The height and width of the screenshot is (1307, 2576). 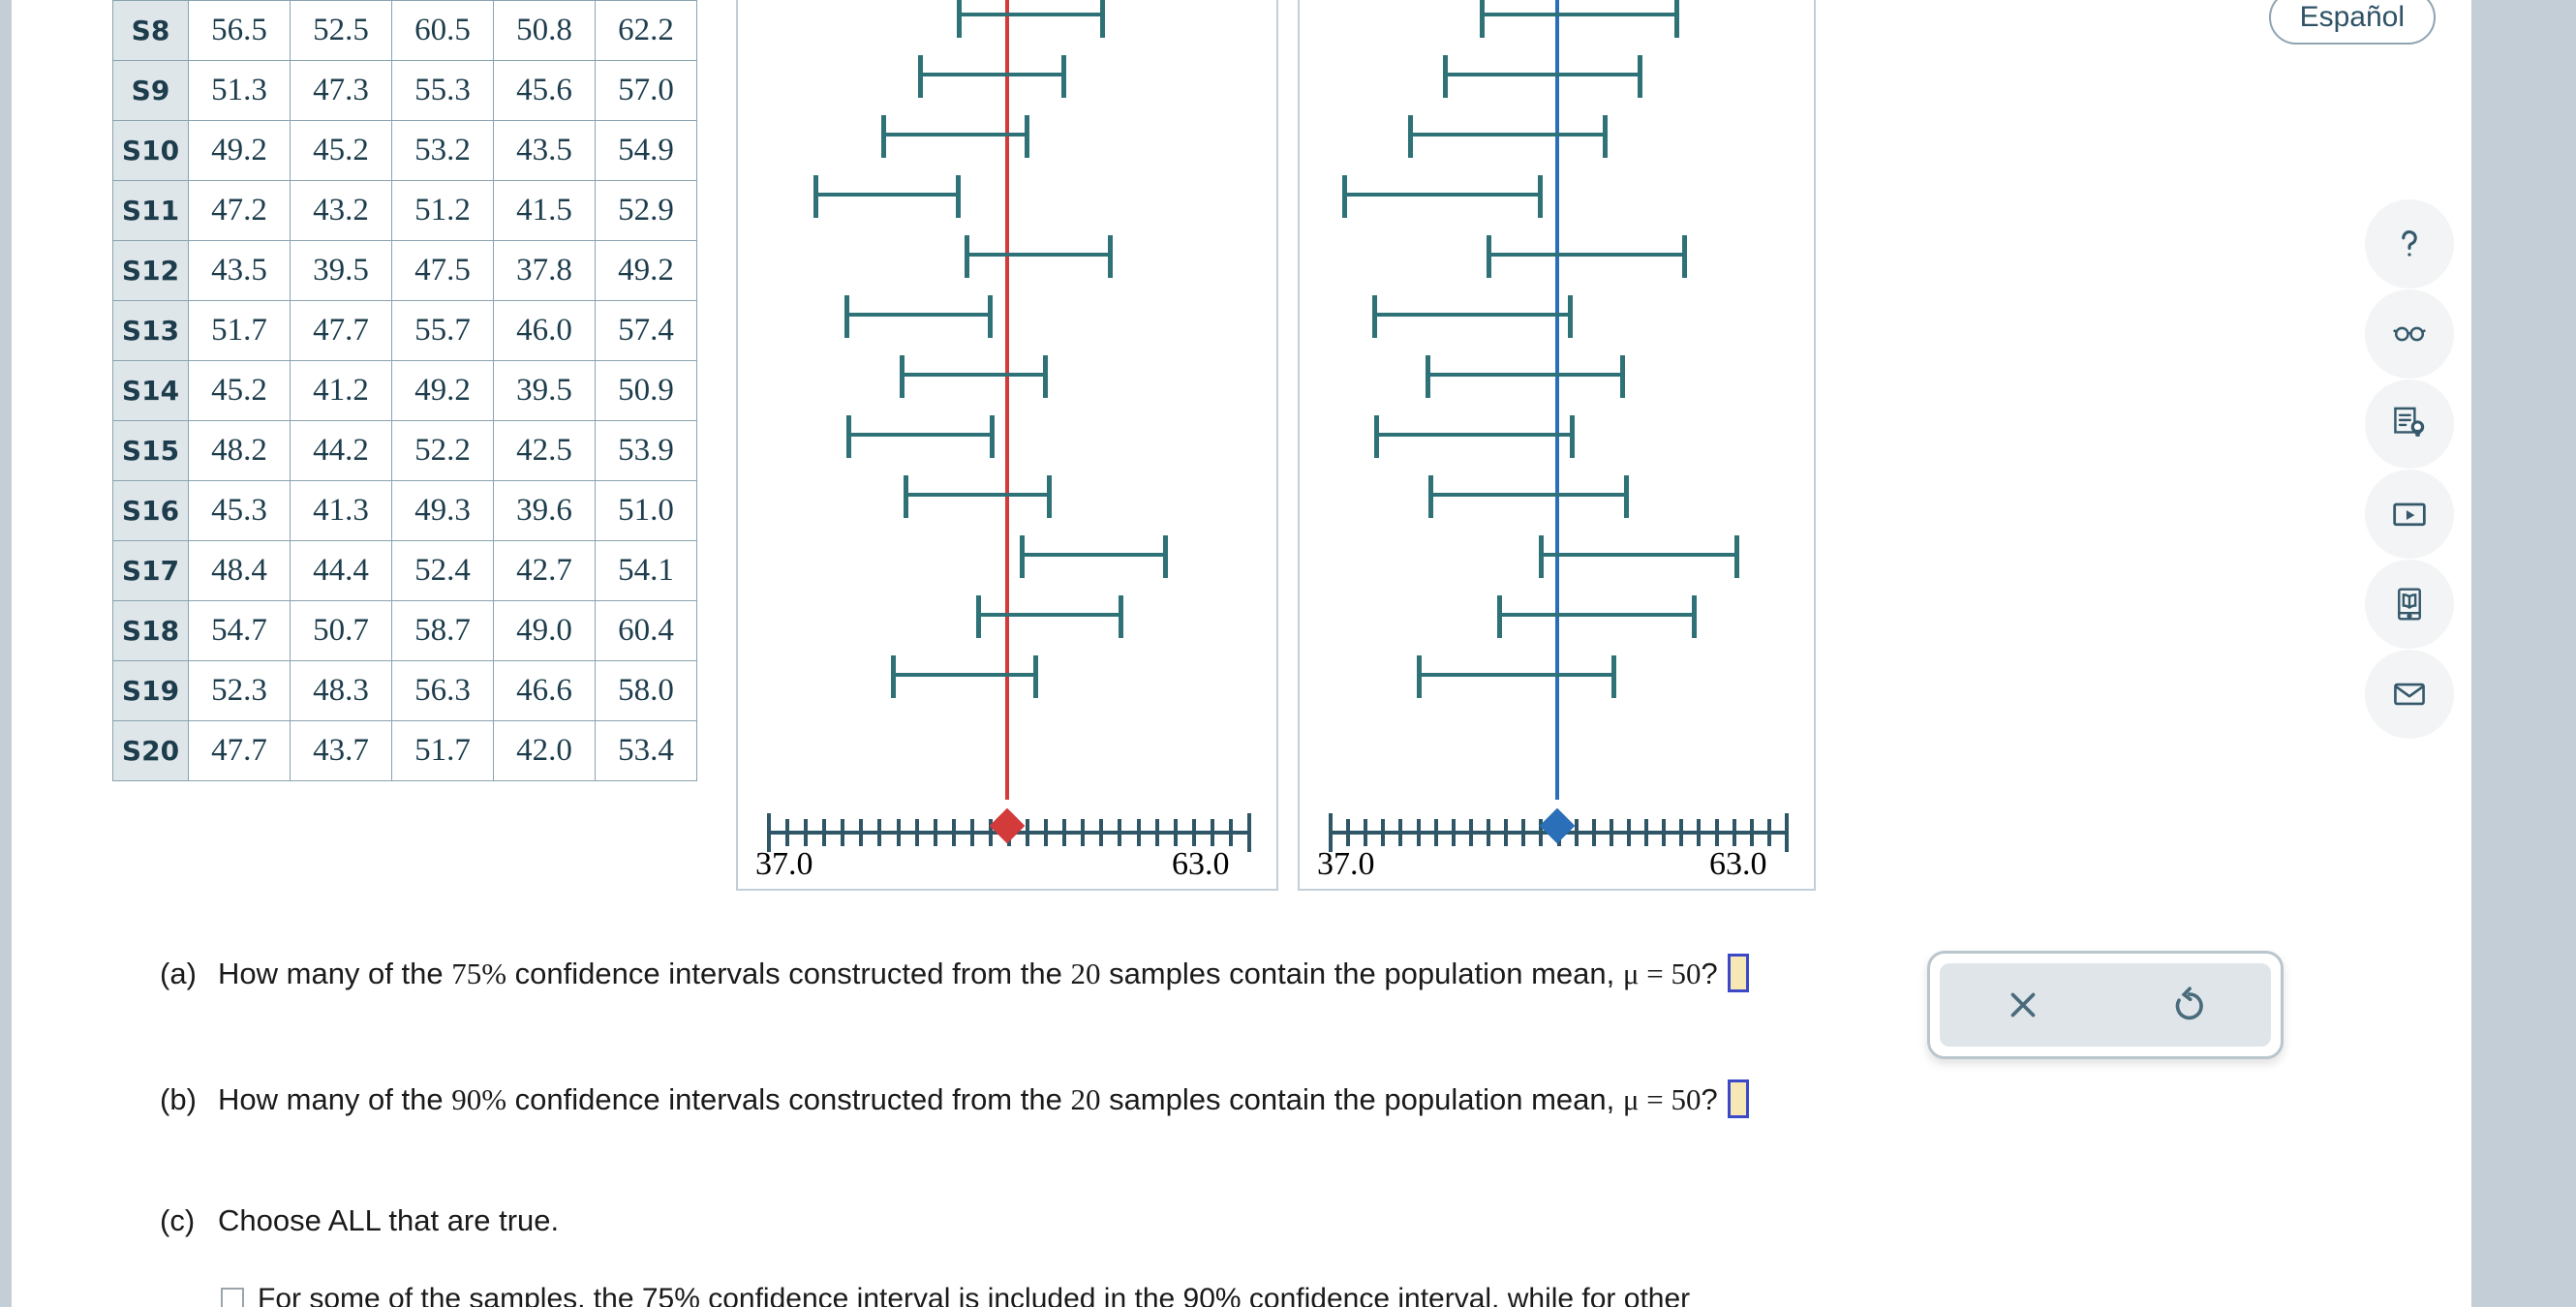 I want to click on table-cell: 51.0, so click(x=646, y=511).